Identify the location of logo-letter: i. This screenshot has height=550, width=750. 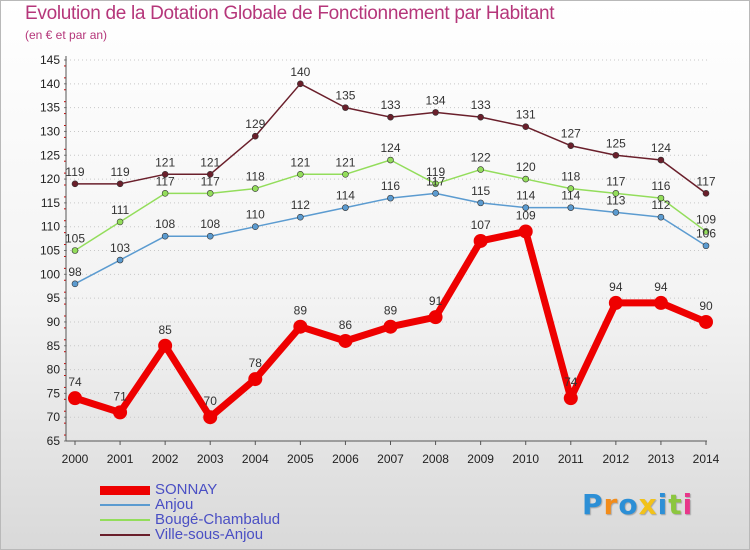
(688, 504).